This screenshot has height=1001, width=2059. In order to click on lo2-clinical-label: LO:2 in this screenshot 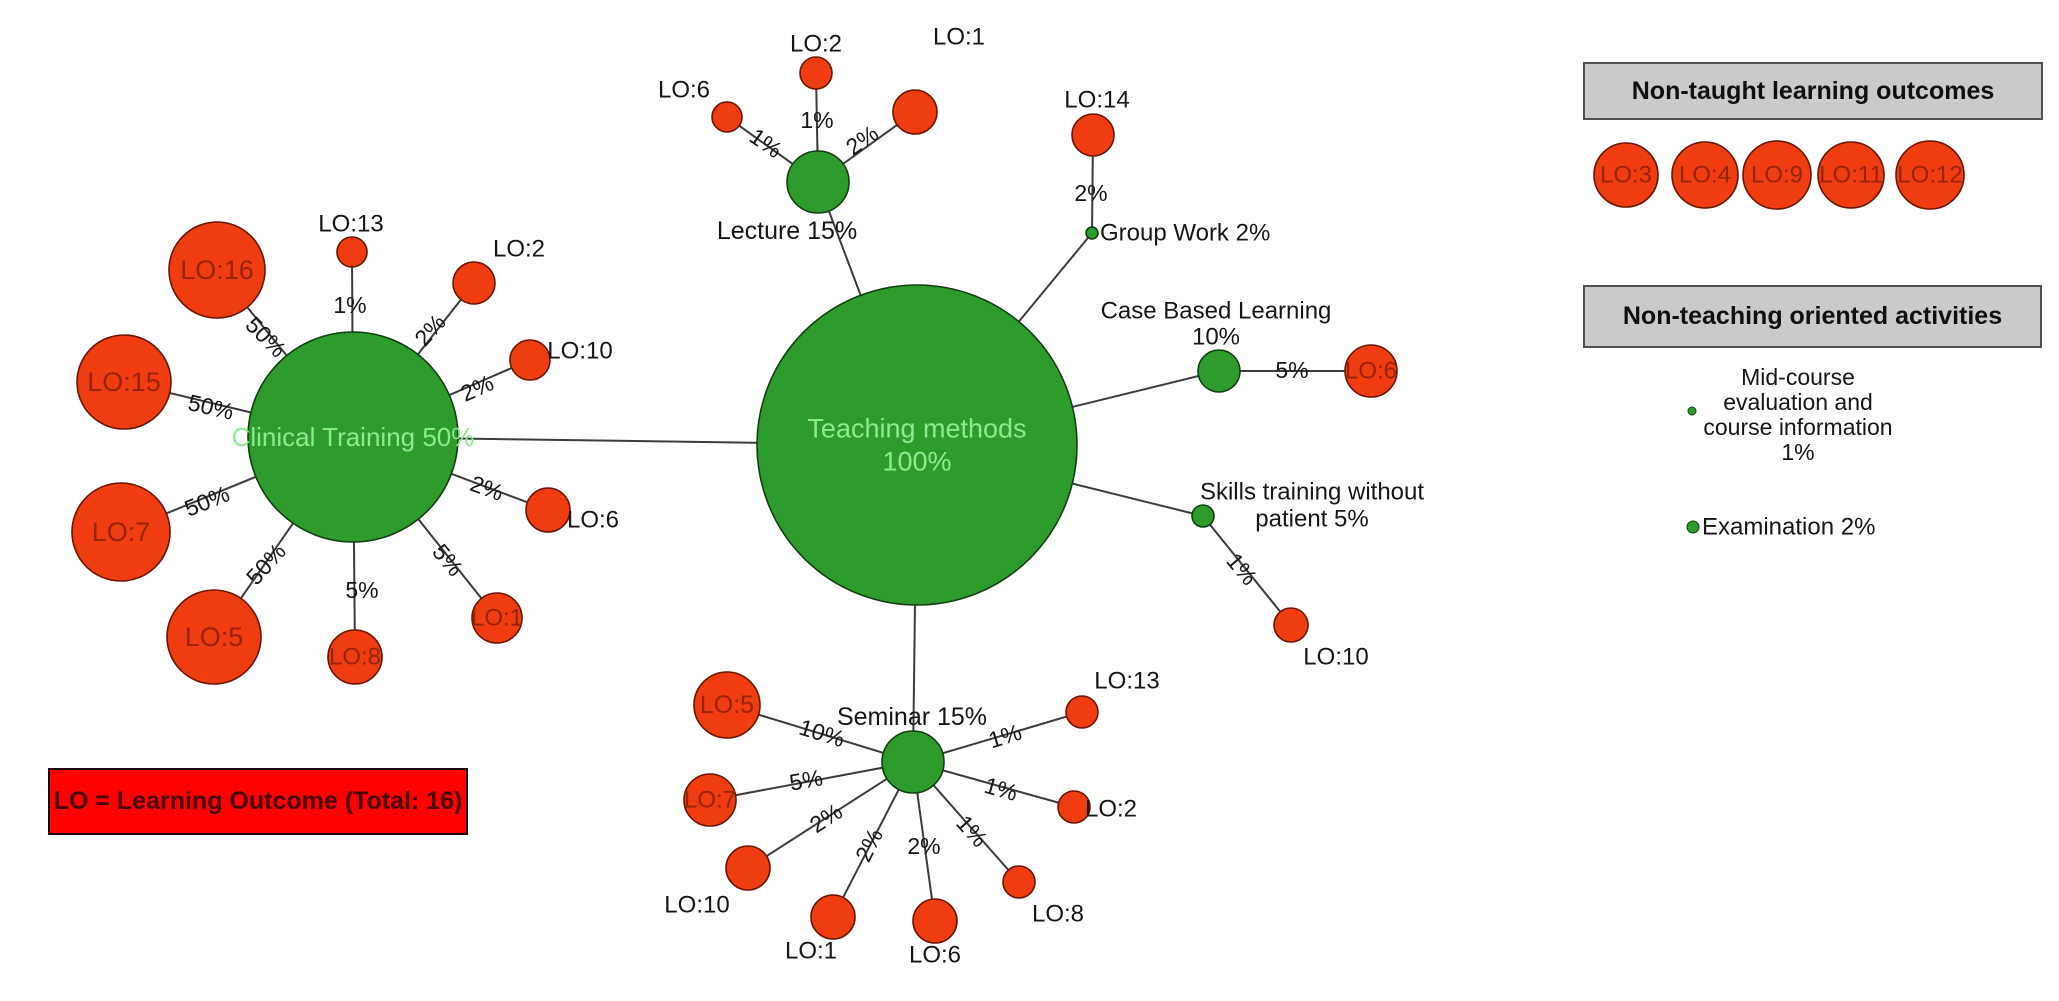, I will do `click(519, 249)`.